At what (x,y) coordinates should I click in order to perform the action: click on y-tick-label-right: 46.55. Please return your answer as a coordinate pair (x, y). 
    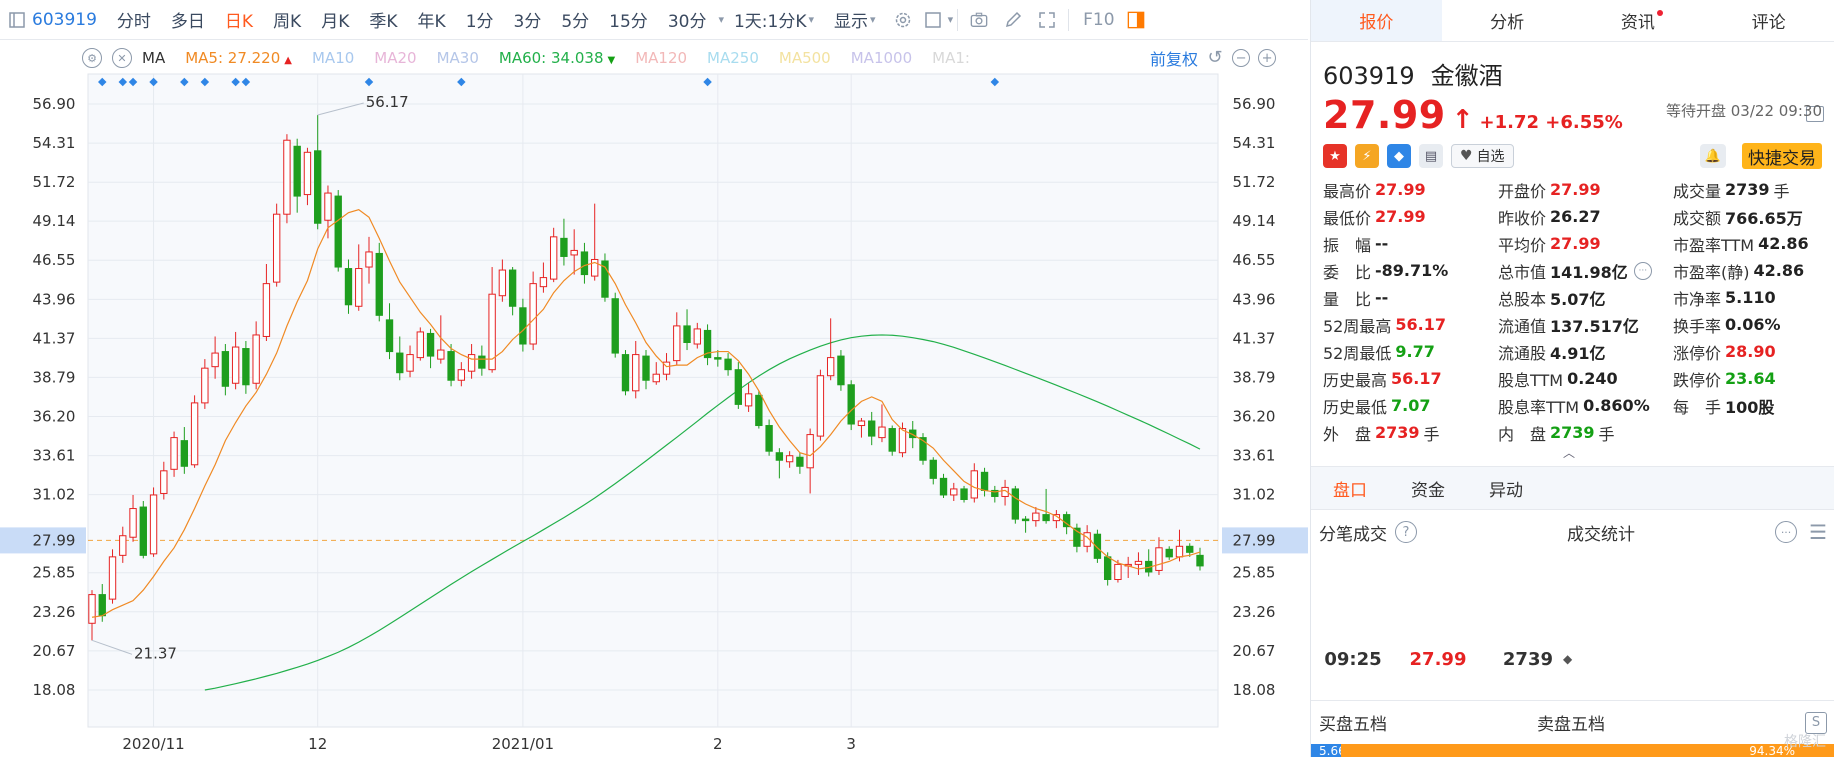
    Looking at the image, I should click on (1254, 260).